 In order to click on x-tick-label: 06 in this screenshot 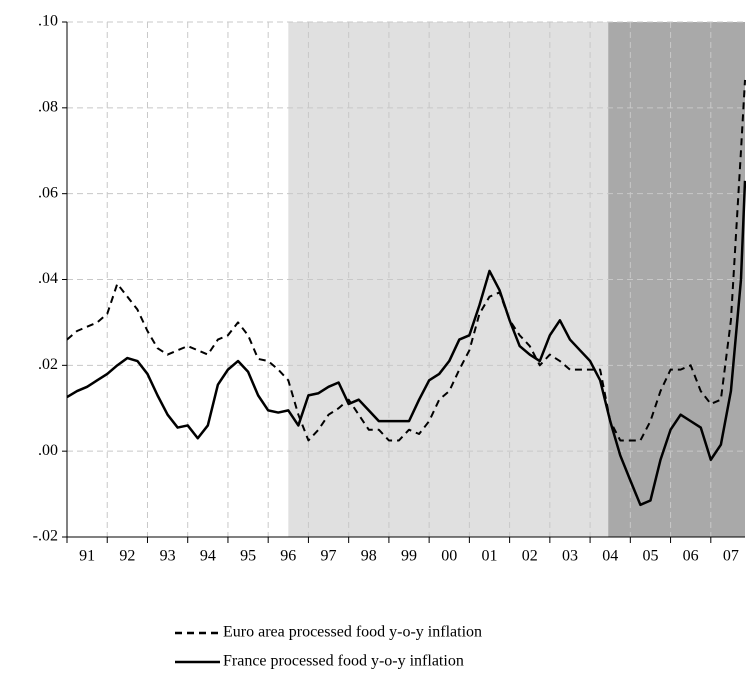, I will do `click(691, 556)`.